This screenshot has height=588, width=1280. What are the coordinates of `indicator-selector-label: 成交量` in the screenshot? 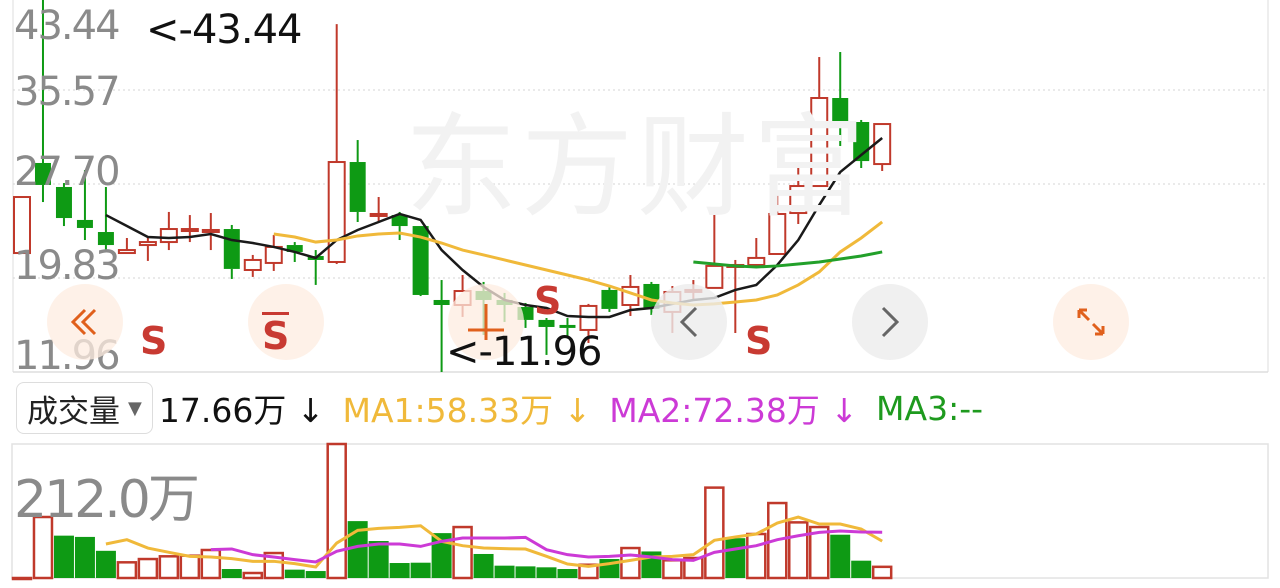 It's located at (73, 411).